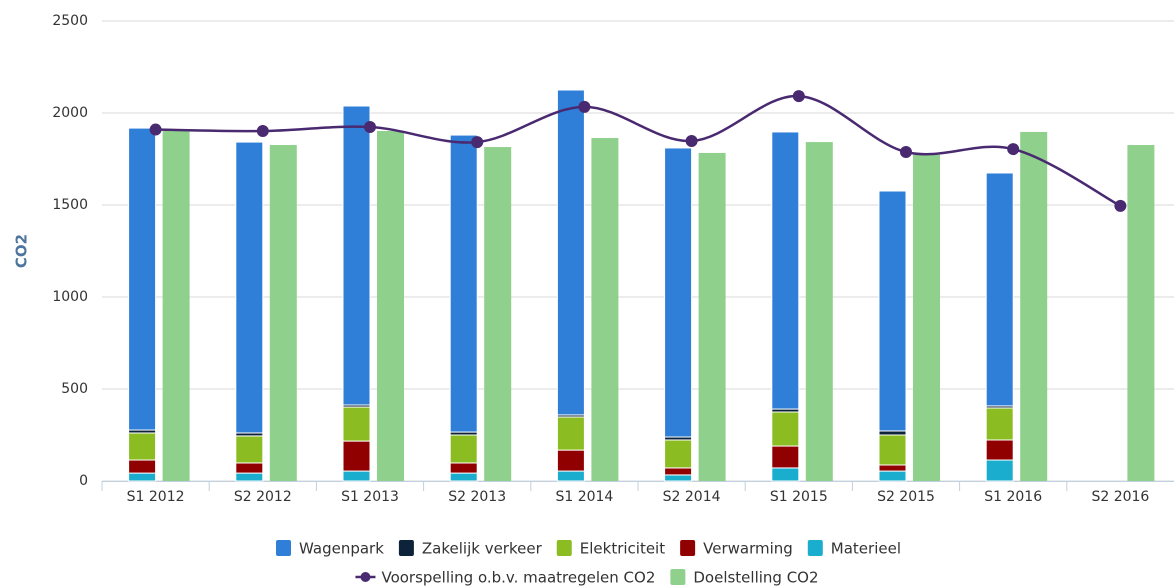  What do you see at coordinates (748, 549) in the screenshot?
I see `legend-label: Verwarming` at bounding box center [748, 549].